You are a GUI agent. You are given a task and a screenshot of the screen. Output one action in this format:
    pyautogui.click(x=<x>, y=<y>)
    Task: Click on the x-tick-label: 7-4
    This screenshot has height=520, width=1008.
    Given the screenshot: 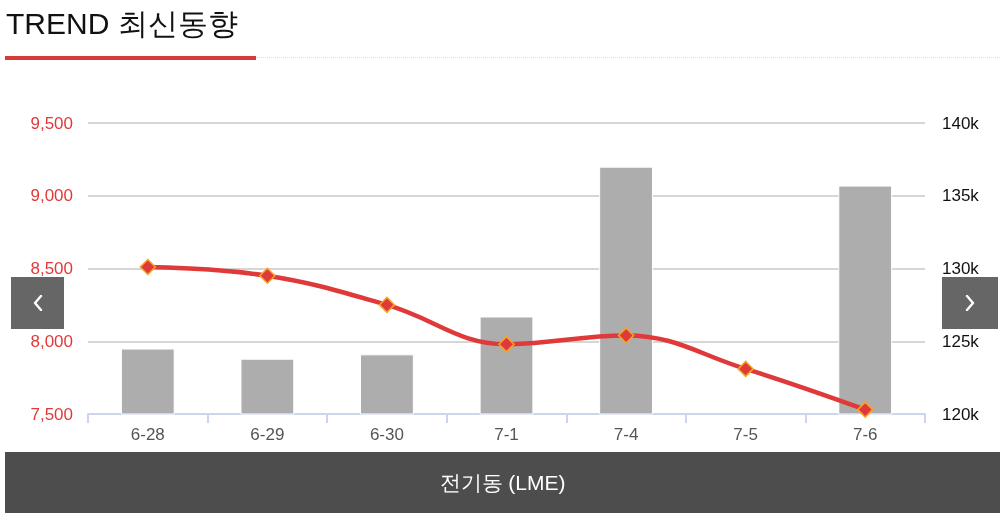 What is the action you would take?
    pyautogui.click(x=626, y=434)
    